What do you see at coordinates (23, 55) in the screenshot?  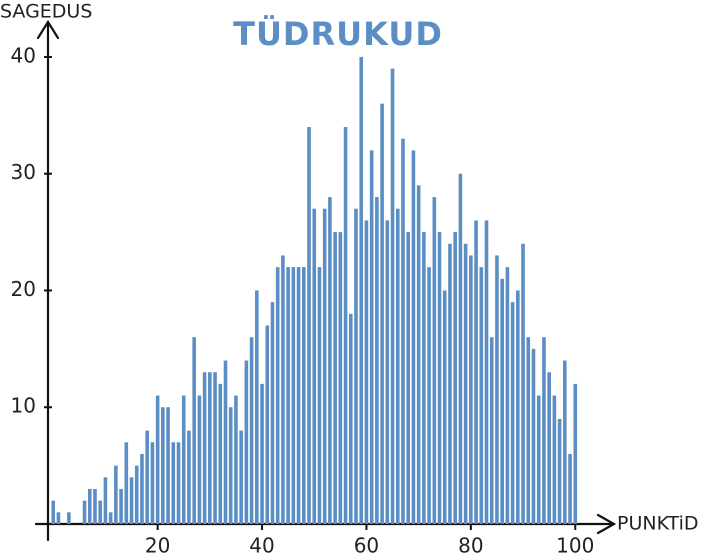 I see `y-tick-label: 40` at bounding box center [23, 55].